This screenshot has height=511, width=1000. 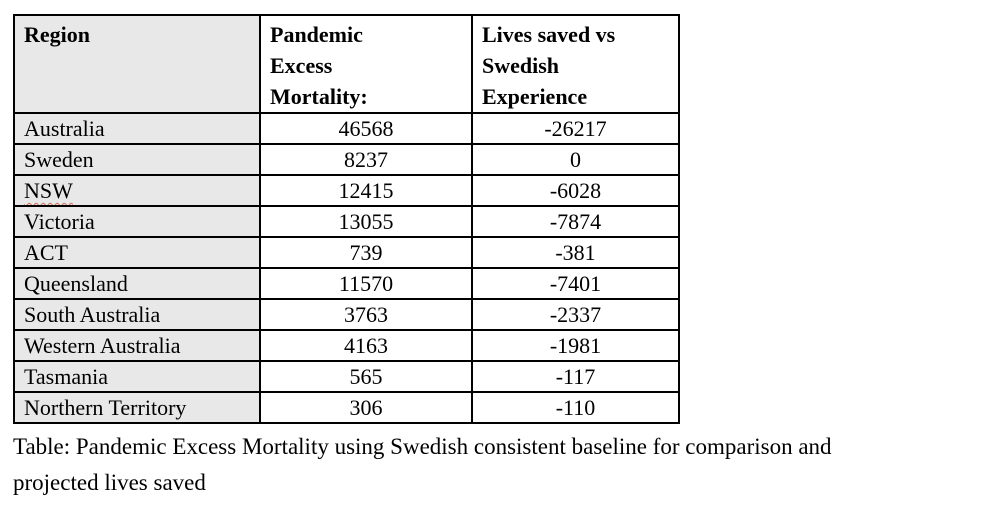 I want to click on cell-lives-saved: 0, so click(x=575, y=159).